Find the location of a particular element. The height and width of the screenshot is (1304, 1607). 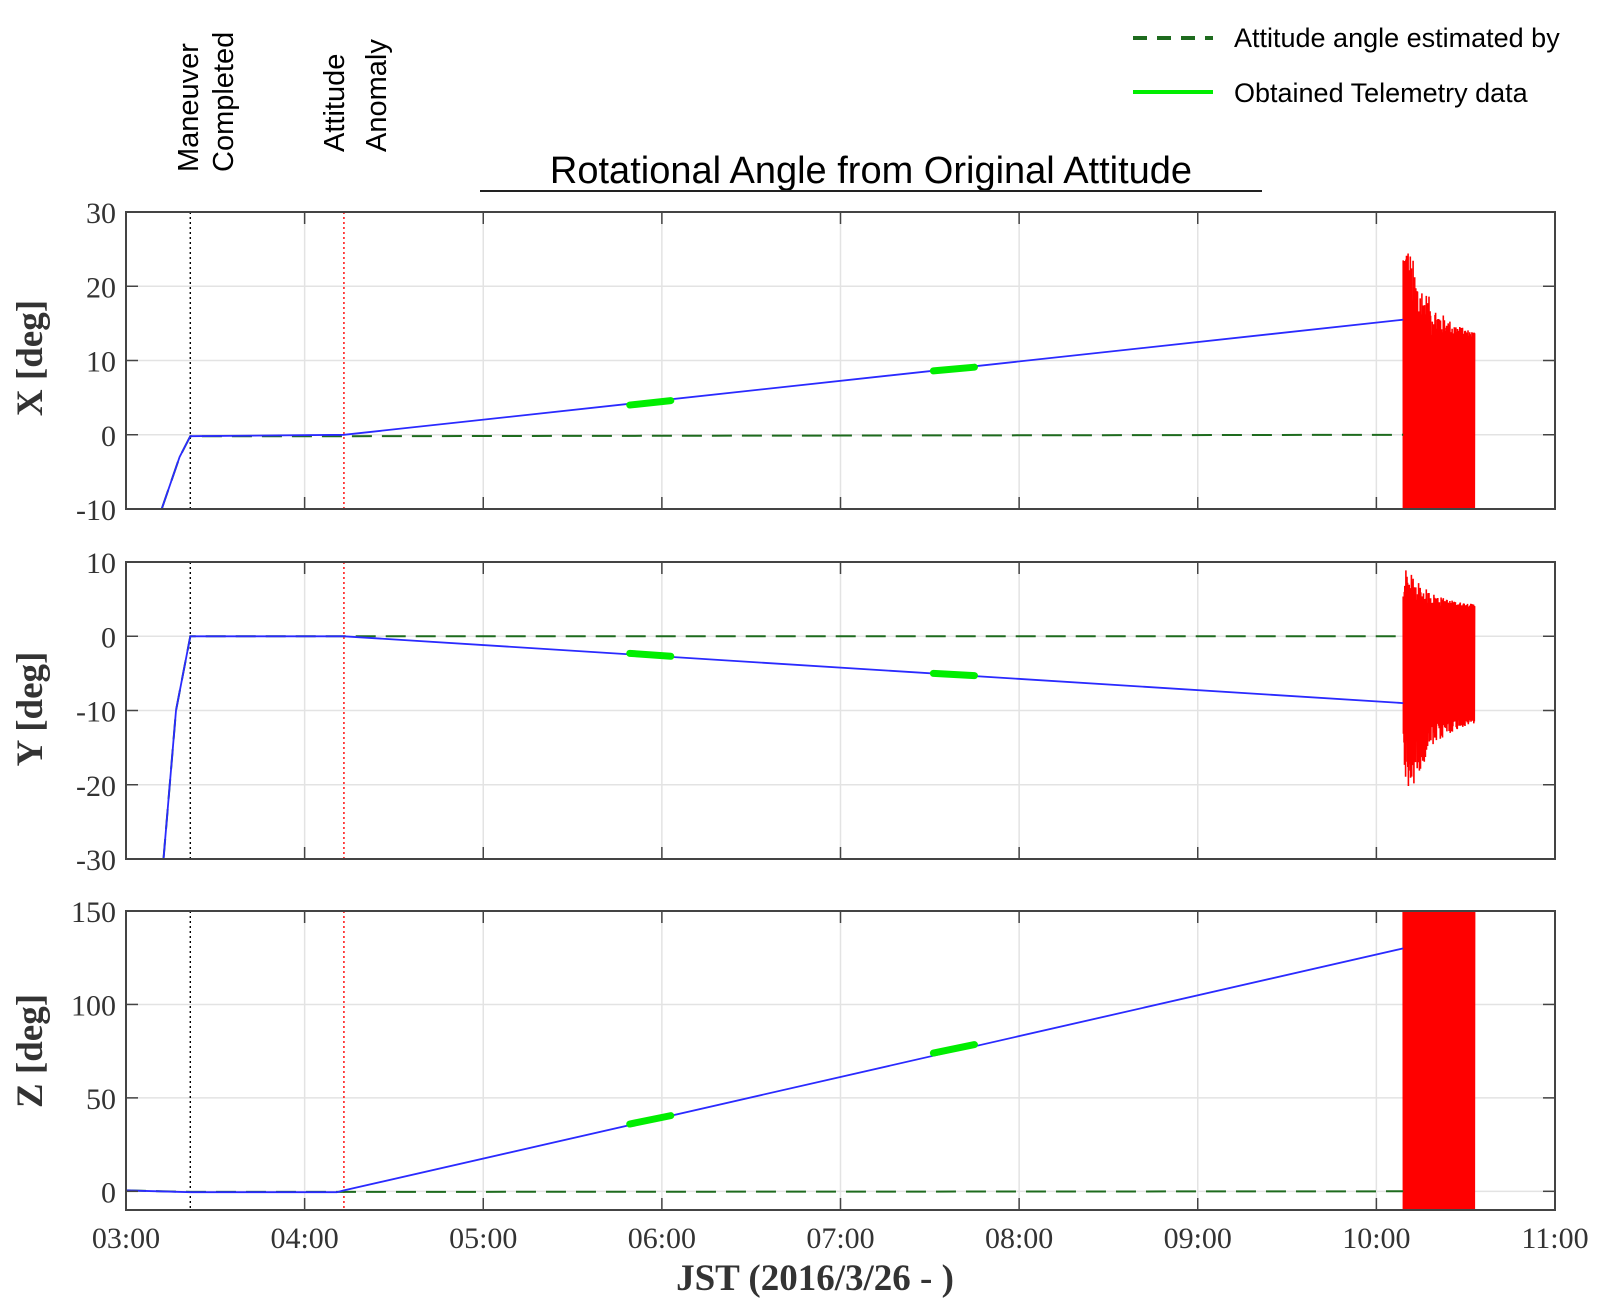

panel-z-xtick-label: 11:00 is located at coordinates (1554, 1238).